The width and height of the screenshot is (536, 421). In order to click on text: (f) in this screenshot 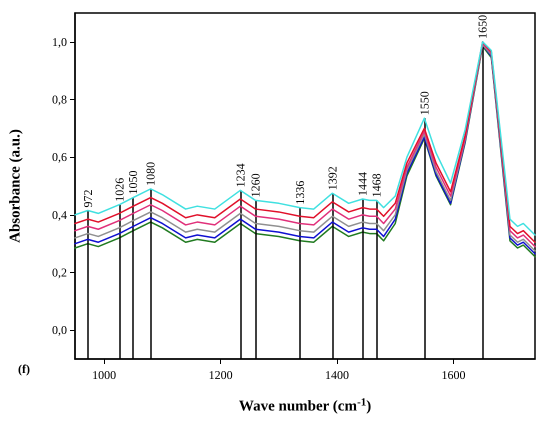, I will do `click(24, 369)`.